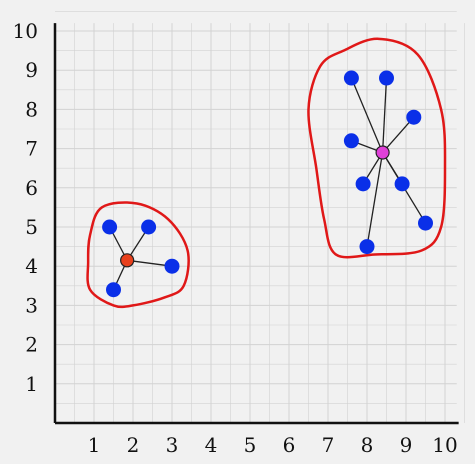  Describe the element at coordinates (289, 445) in the screenshot. I see `x-tick-label: 6` at that location.